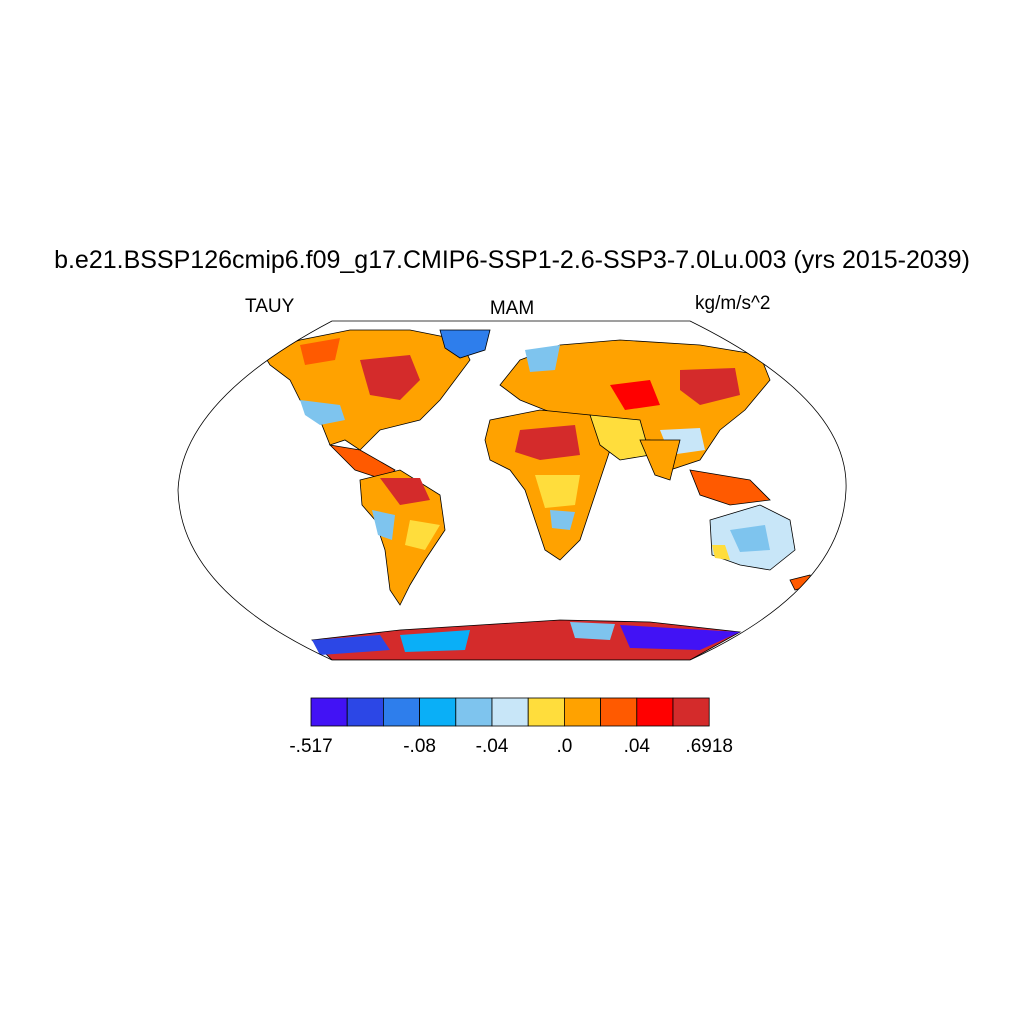 This screenshot has height=1024, width=1024. What do you see at coordinates (709, 746) in the screenshot?
I see `colorbar-tick-label: .6918` at bounding box center [709, 746].